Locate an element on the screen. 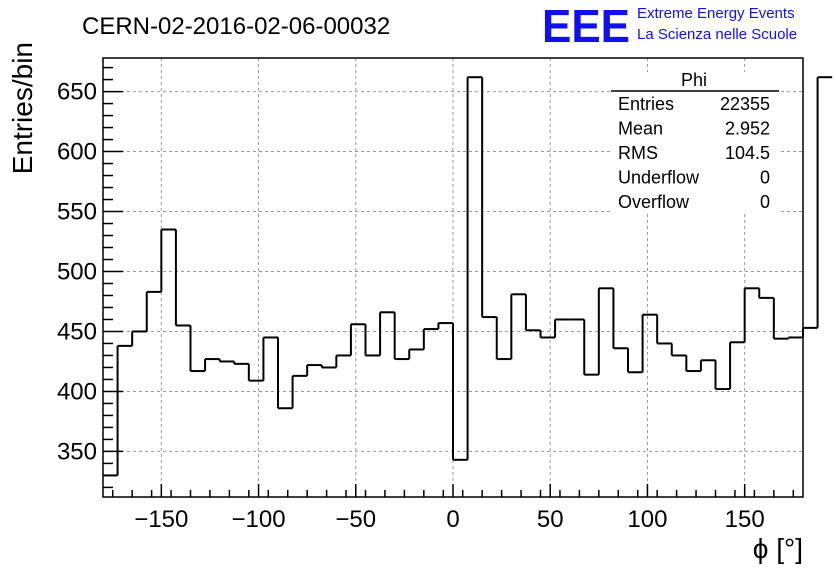 This screenshot has width=836, height=577. x-tick-label: 100 is located at coordinates (647, 519).